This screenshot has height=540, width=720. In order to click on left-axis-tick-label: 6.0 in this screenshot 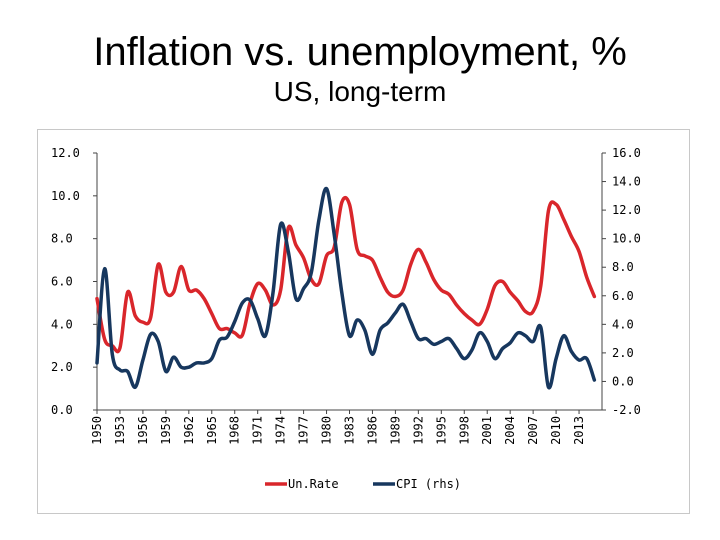, I will do `click(62, 282)`.